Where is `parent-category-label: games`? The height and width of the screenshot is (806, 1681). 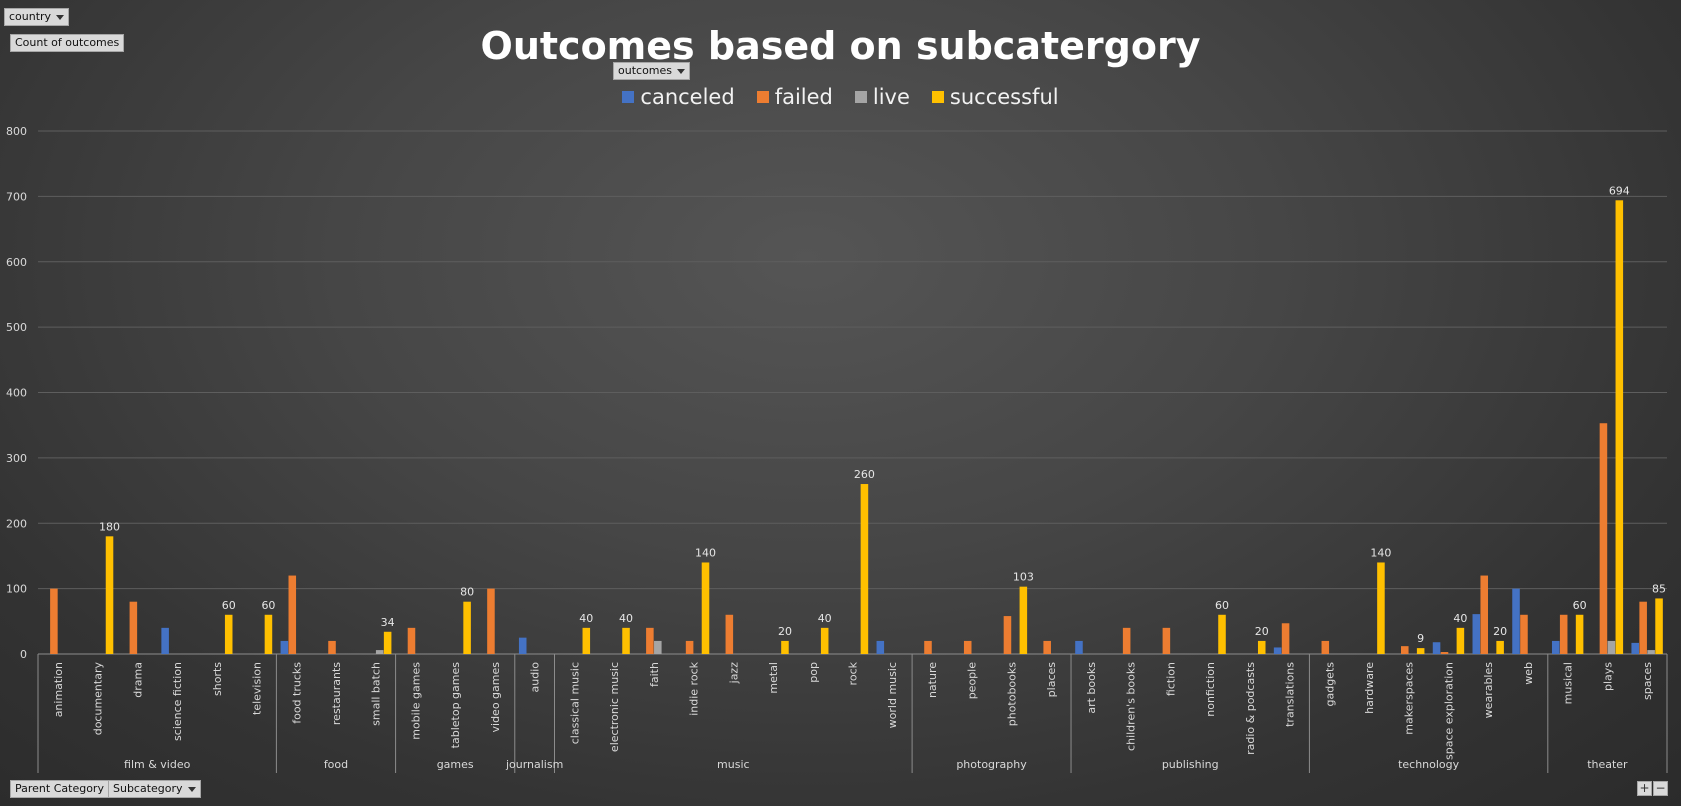
parent-category-label: games is located at coordinates (455, 764).